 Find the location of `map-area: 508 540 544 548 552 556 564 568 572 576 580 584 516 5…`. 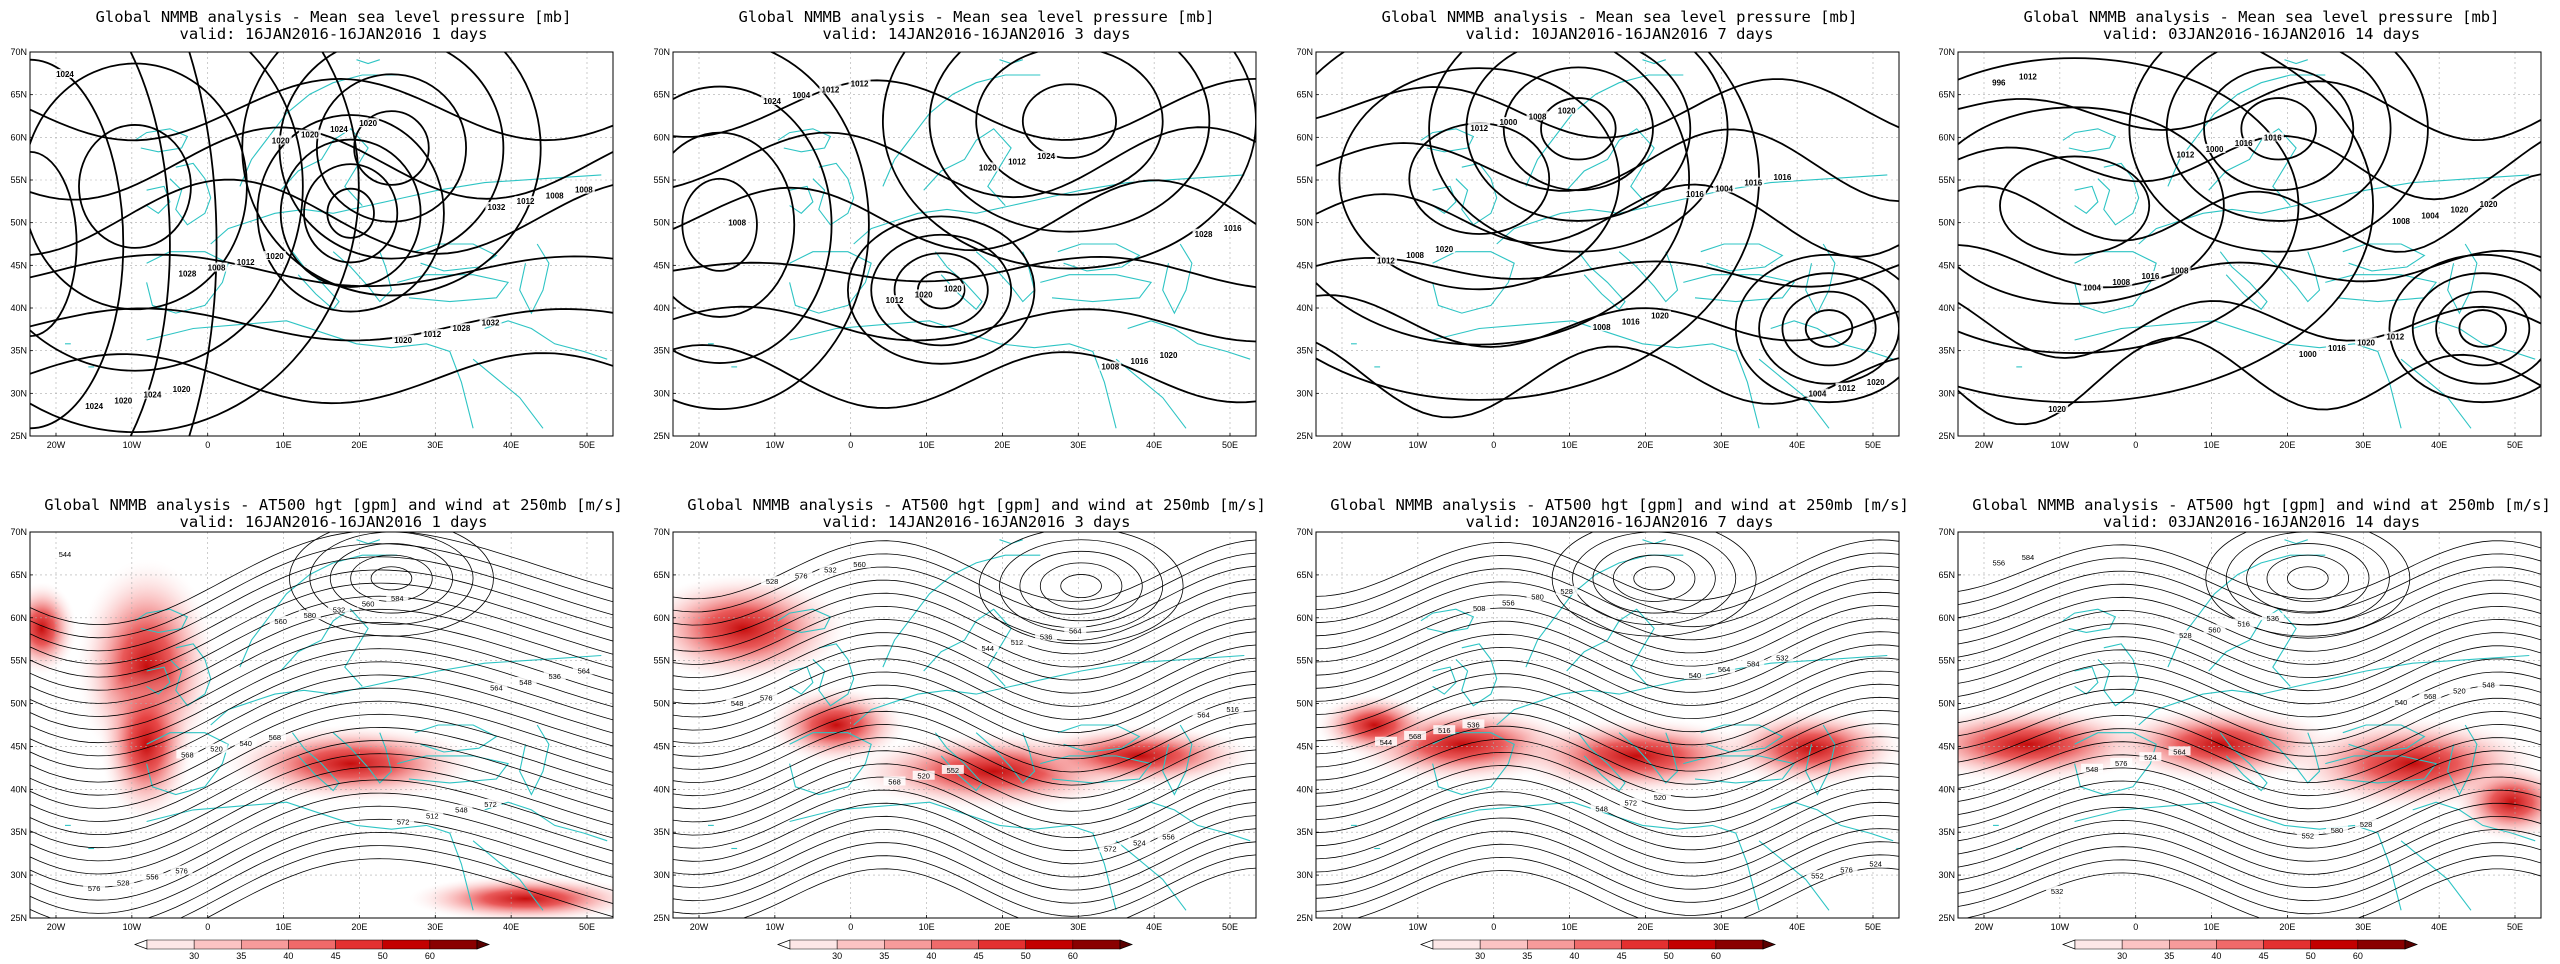

map-area: 508 540 544 548 552 556 564 568 572 576 580 584 516 5… is located at coordinates (1607, 725).